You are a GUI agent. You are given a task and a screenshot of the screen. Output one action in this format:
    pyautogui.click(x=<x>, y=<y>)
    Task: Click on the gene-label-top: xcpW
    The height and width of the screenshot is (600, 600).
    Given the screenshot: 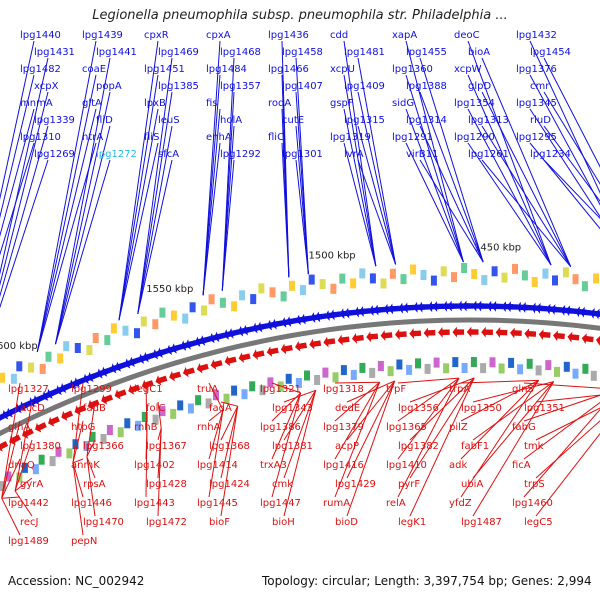 What is the action you would take?
    pyautogui.click(x=468, y=69)
    